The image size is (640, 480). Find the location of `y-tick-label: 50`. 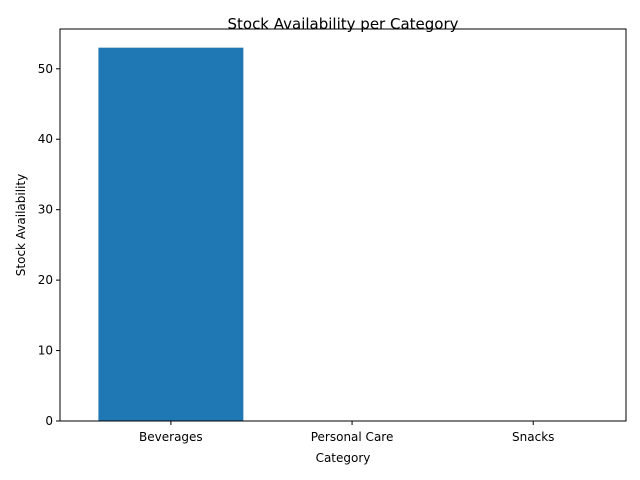

y-tick-label: 50 is located at coordinates (45, 69).